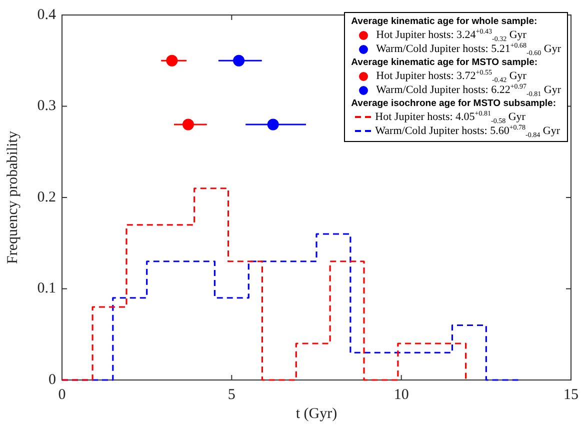 This screenshot has width=588, height=427. I want to click on legend-label: Warm/Cold Jupiter hosts: 5.21$^{+0.68}$$_{-0.60}$ Gyr, so click(468, 49).